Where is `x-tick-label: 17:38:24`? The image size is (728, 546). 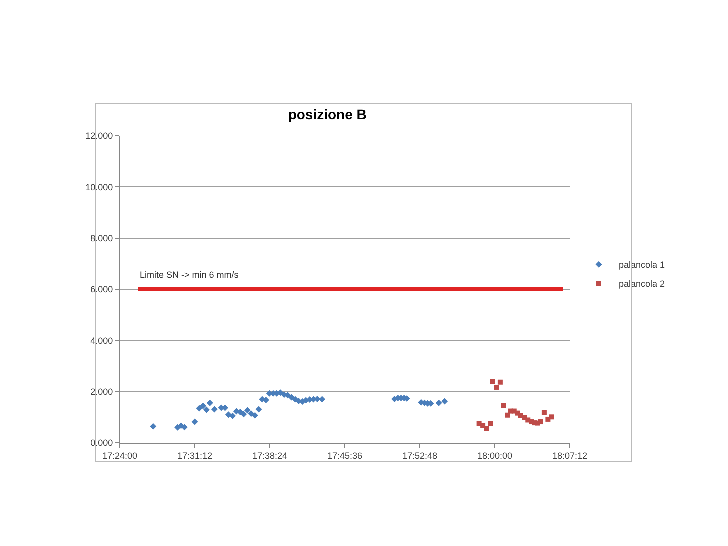 x-tick-label: 17:38:24 is located at coordinates (270, 455).